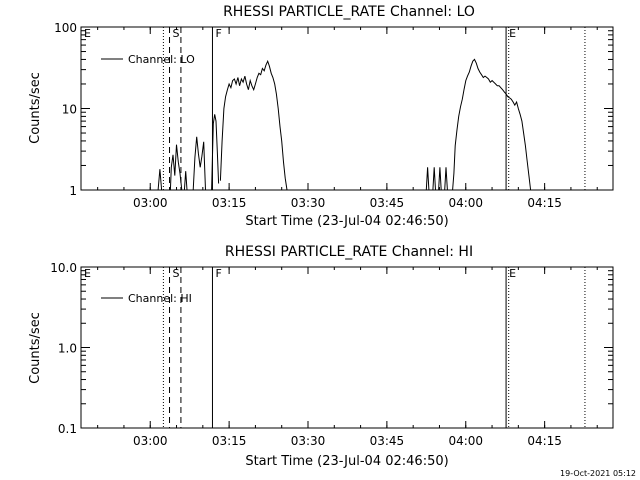  I want to click on x-axis-label-lo: Start Time (23-Jul-04 02:46:50), so click(346, 221).